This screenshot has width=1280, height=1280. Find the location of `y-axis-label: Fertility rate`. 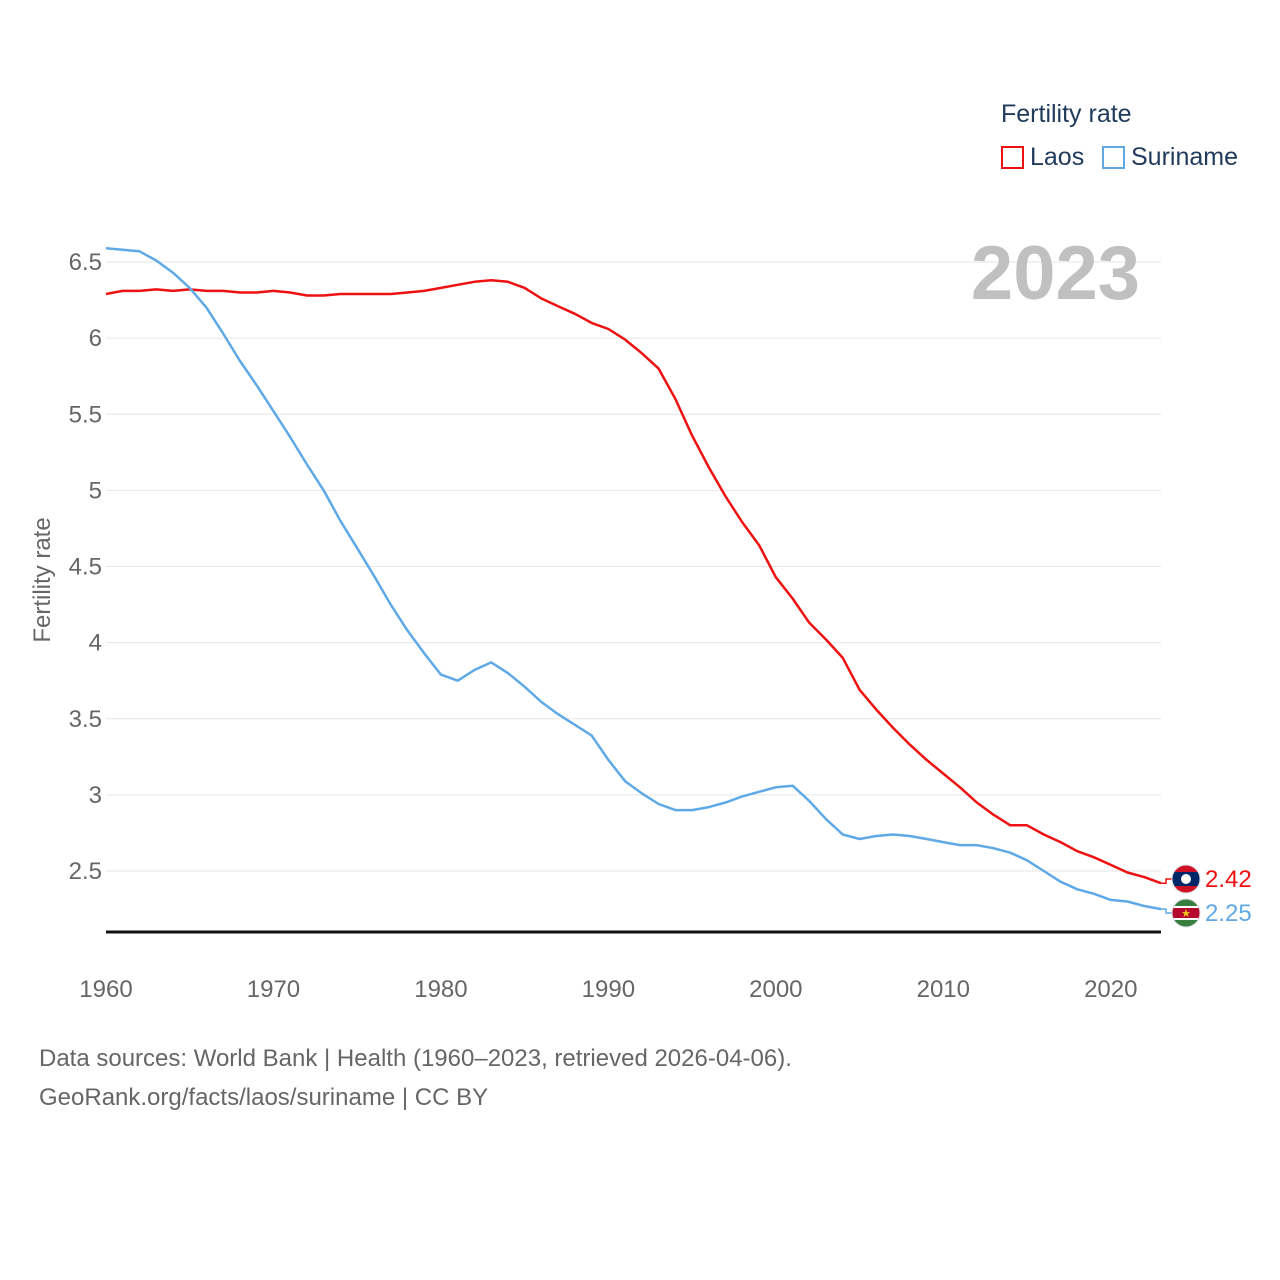

y-axis-label: Fertility rate is located at coordinates (42, 579).